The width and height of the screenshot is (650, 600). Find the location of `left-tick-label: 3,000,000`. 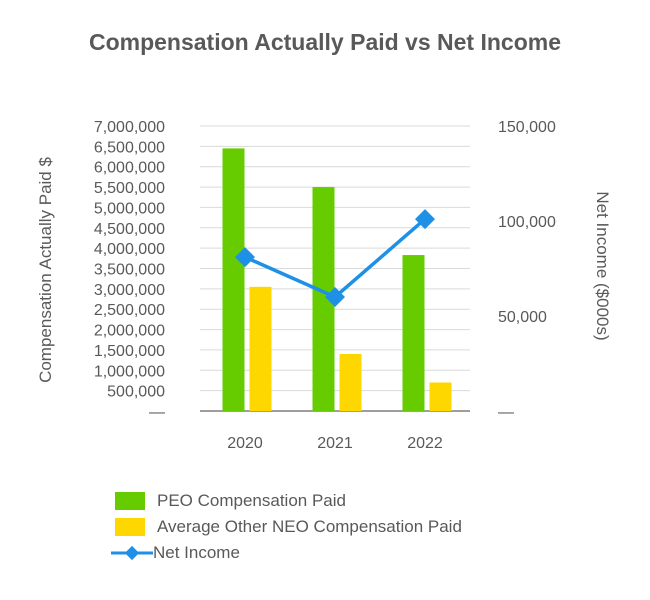

left-tick-label: 3,000,000 is located at coordinates (129, 290).